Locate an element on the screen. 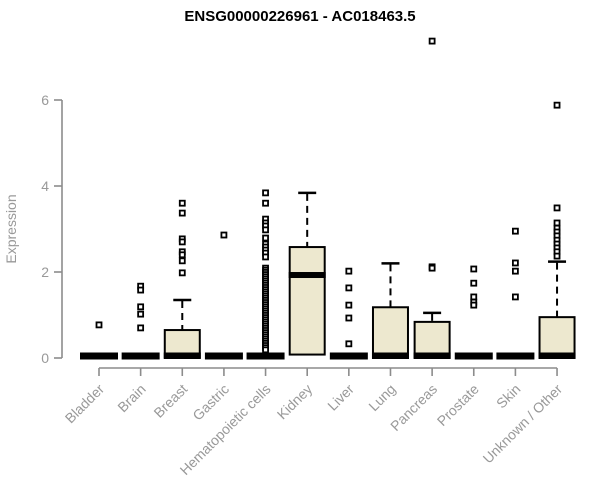 This screenshot has width=600, height=500. y-tick-label: 2 is located at coordinates (45, 272).